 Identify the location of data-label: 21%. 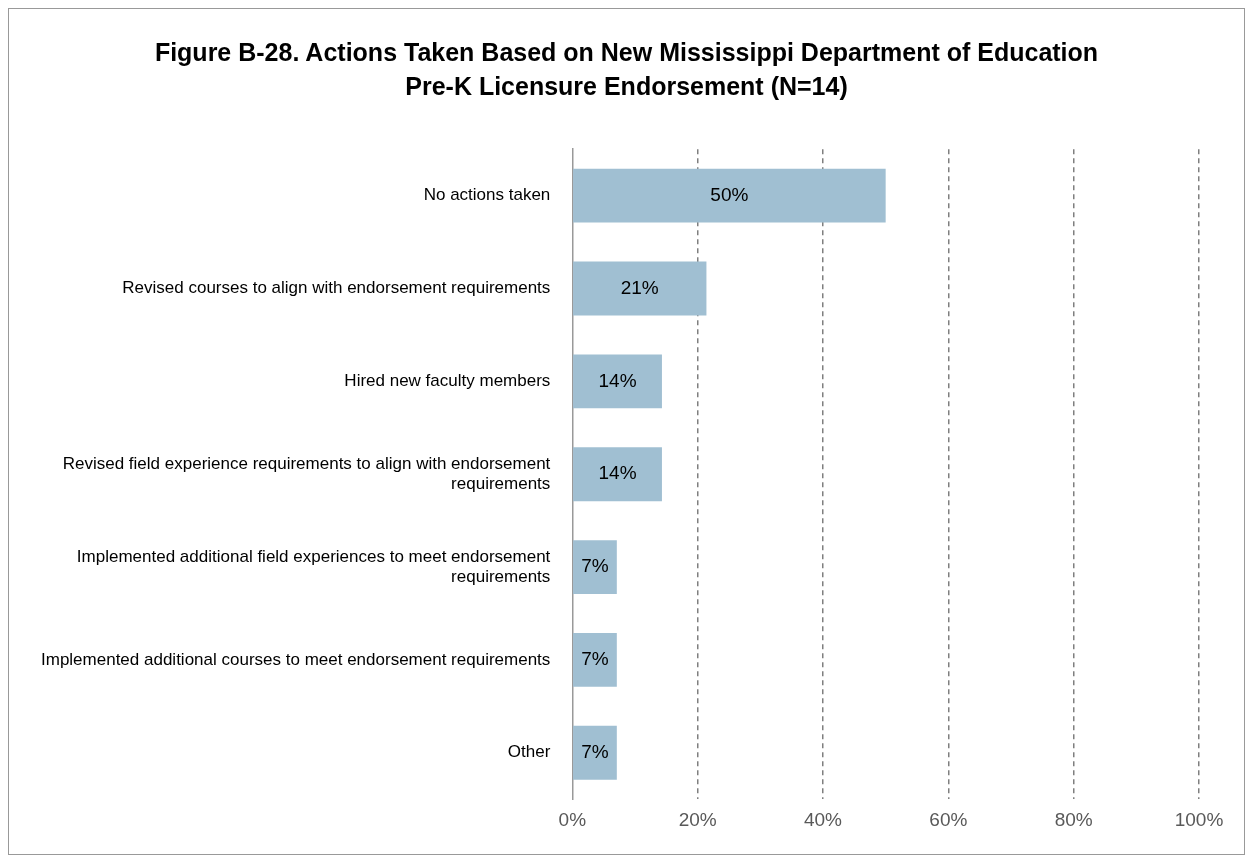
(639, 287).